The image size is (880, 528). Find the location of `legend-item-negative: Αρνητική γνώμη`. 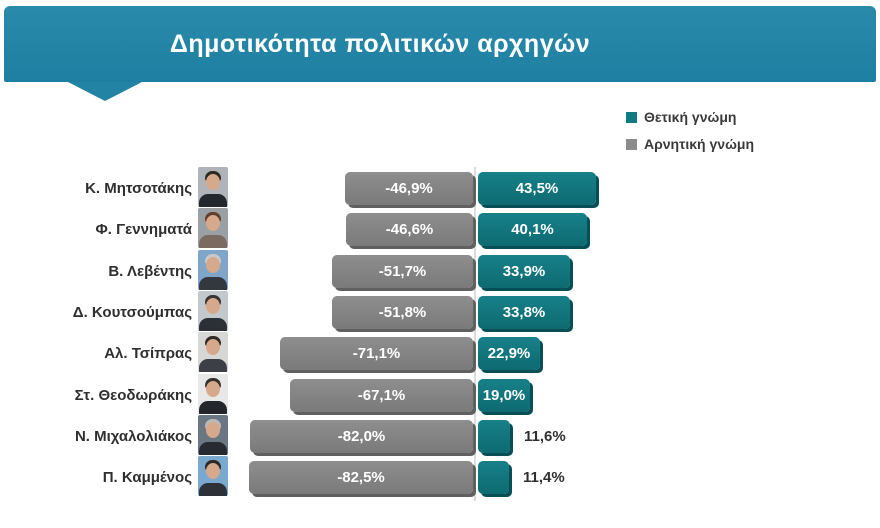

legend-item-negative: Αρνητική γνώμη is located at coordinates (690, 144).